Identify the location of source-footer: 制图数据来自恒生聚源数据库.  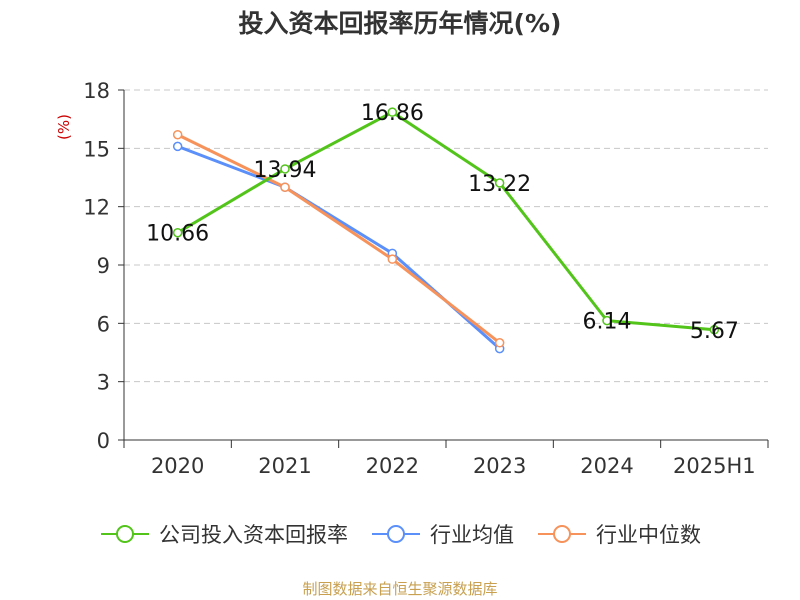
(400, 589).